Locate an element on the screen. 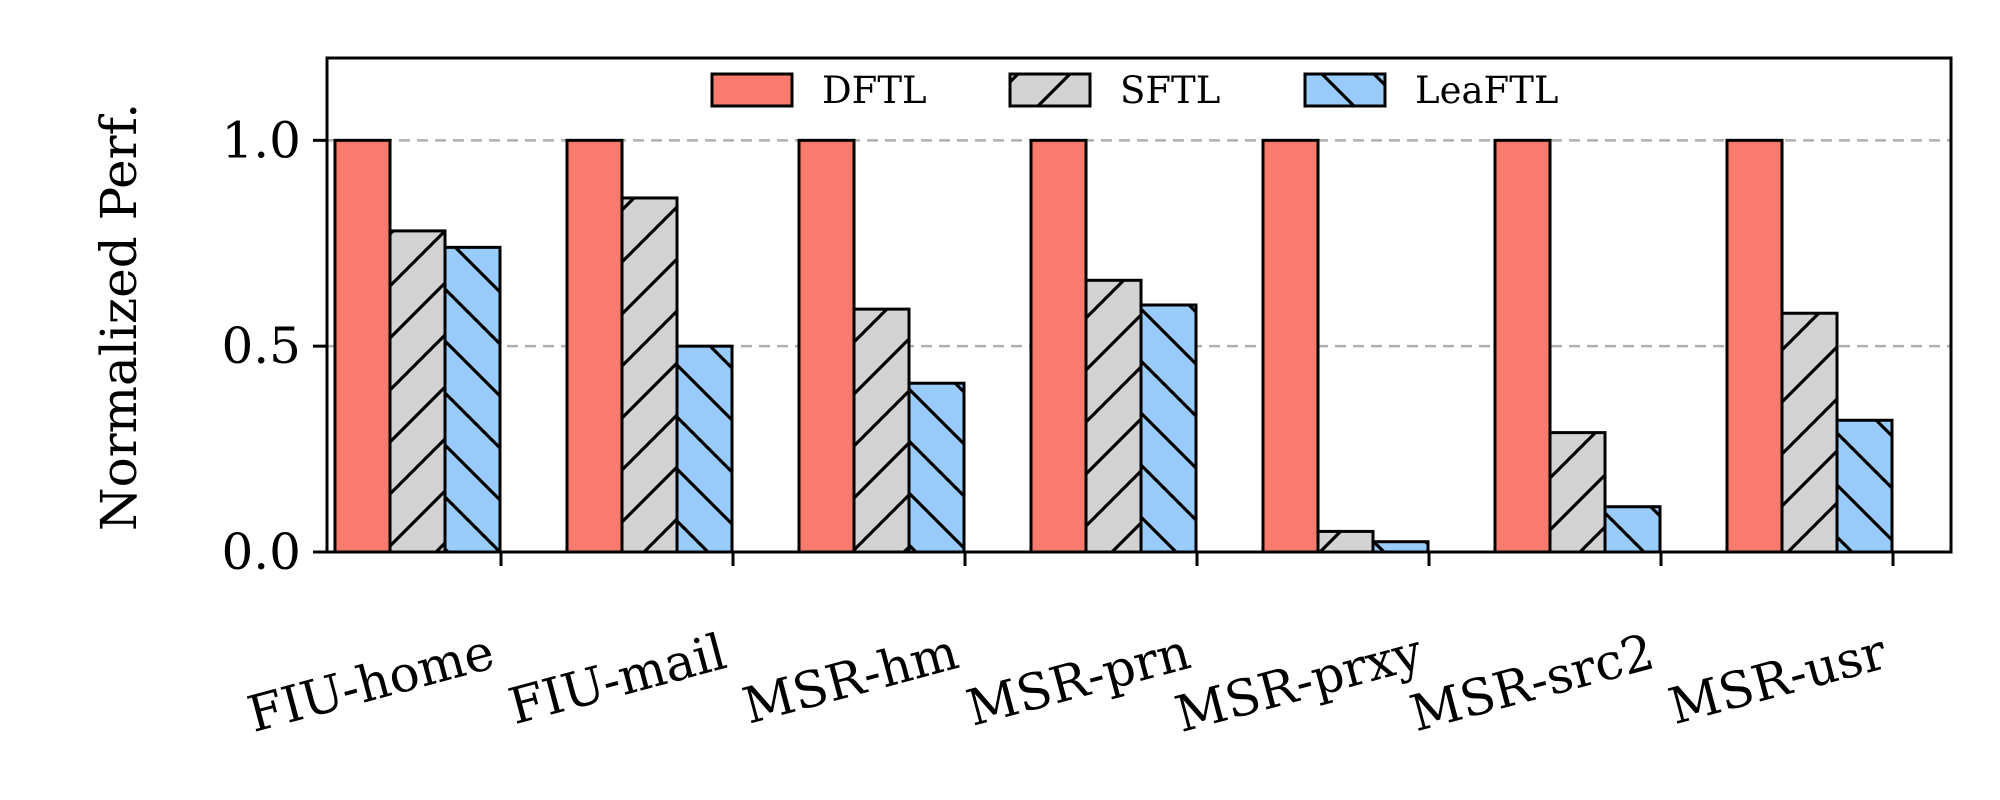 The height and width of the screenshot is (800, 2000). bar-dftl-msr-prxy is located at coordinates (1290, 346).